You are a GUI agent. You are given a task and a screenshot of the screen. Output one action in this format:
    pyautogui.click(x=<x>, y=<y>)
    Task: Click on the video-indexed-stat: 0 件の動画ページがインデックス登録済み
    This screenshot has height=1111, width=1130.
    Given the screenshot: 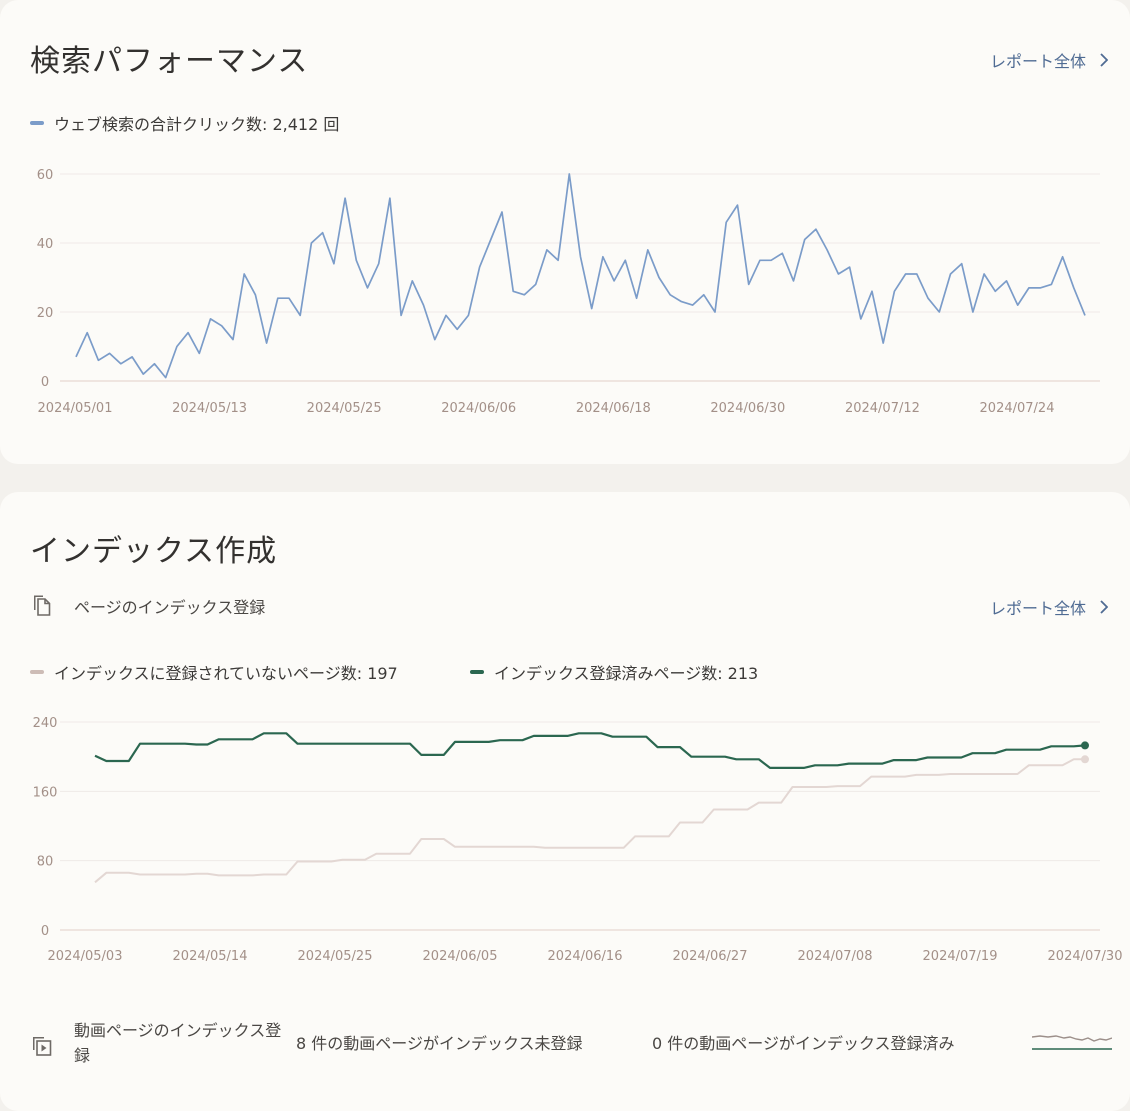 What is the action you would take?
    pyautogui.click(x=803, y=1043)
    